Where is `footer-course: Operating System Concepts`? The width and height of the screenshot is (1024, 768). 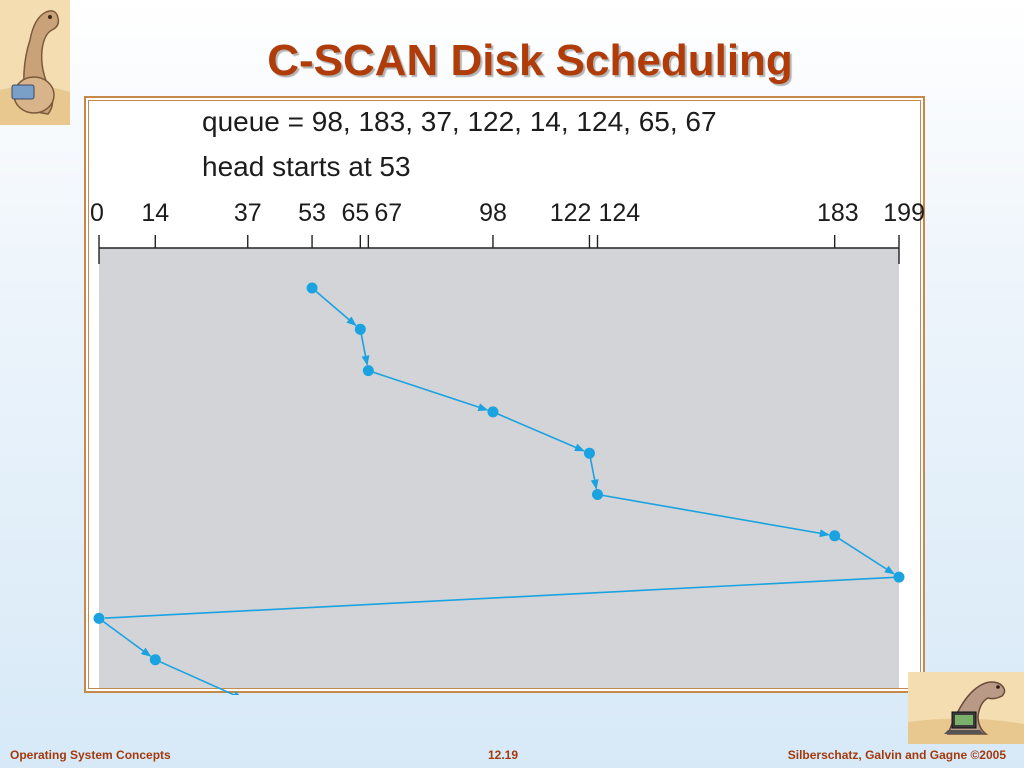 footer-course: Operating System Concepts is located at coordinates (90, 755).